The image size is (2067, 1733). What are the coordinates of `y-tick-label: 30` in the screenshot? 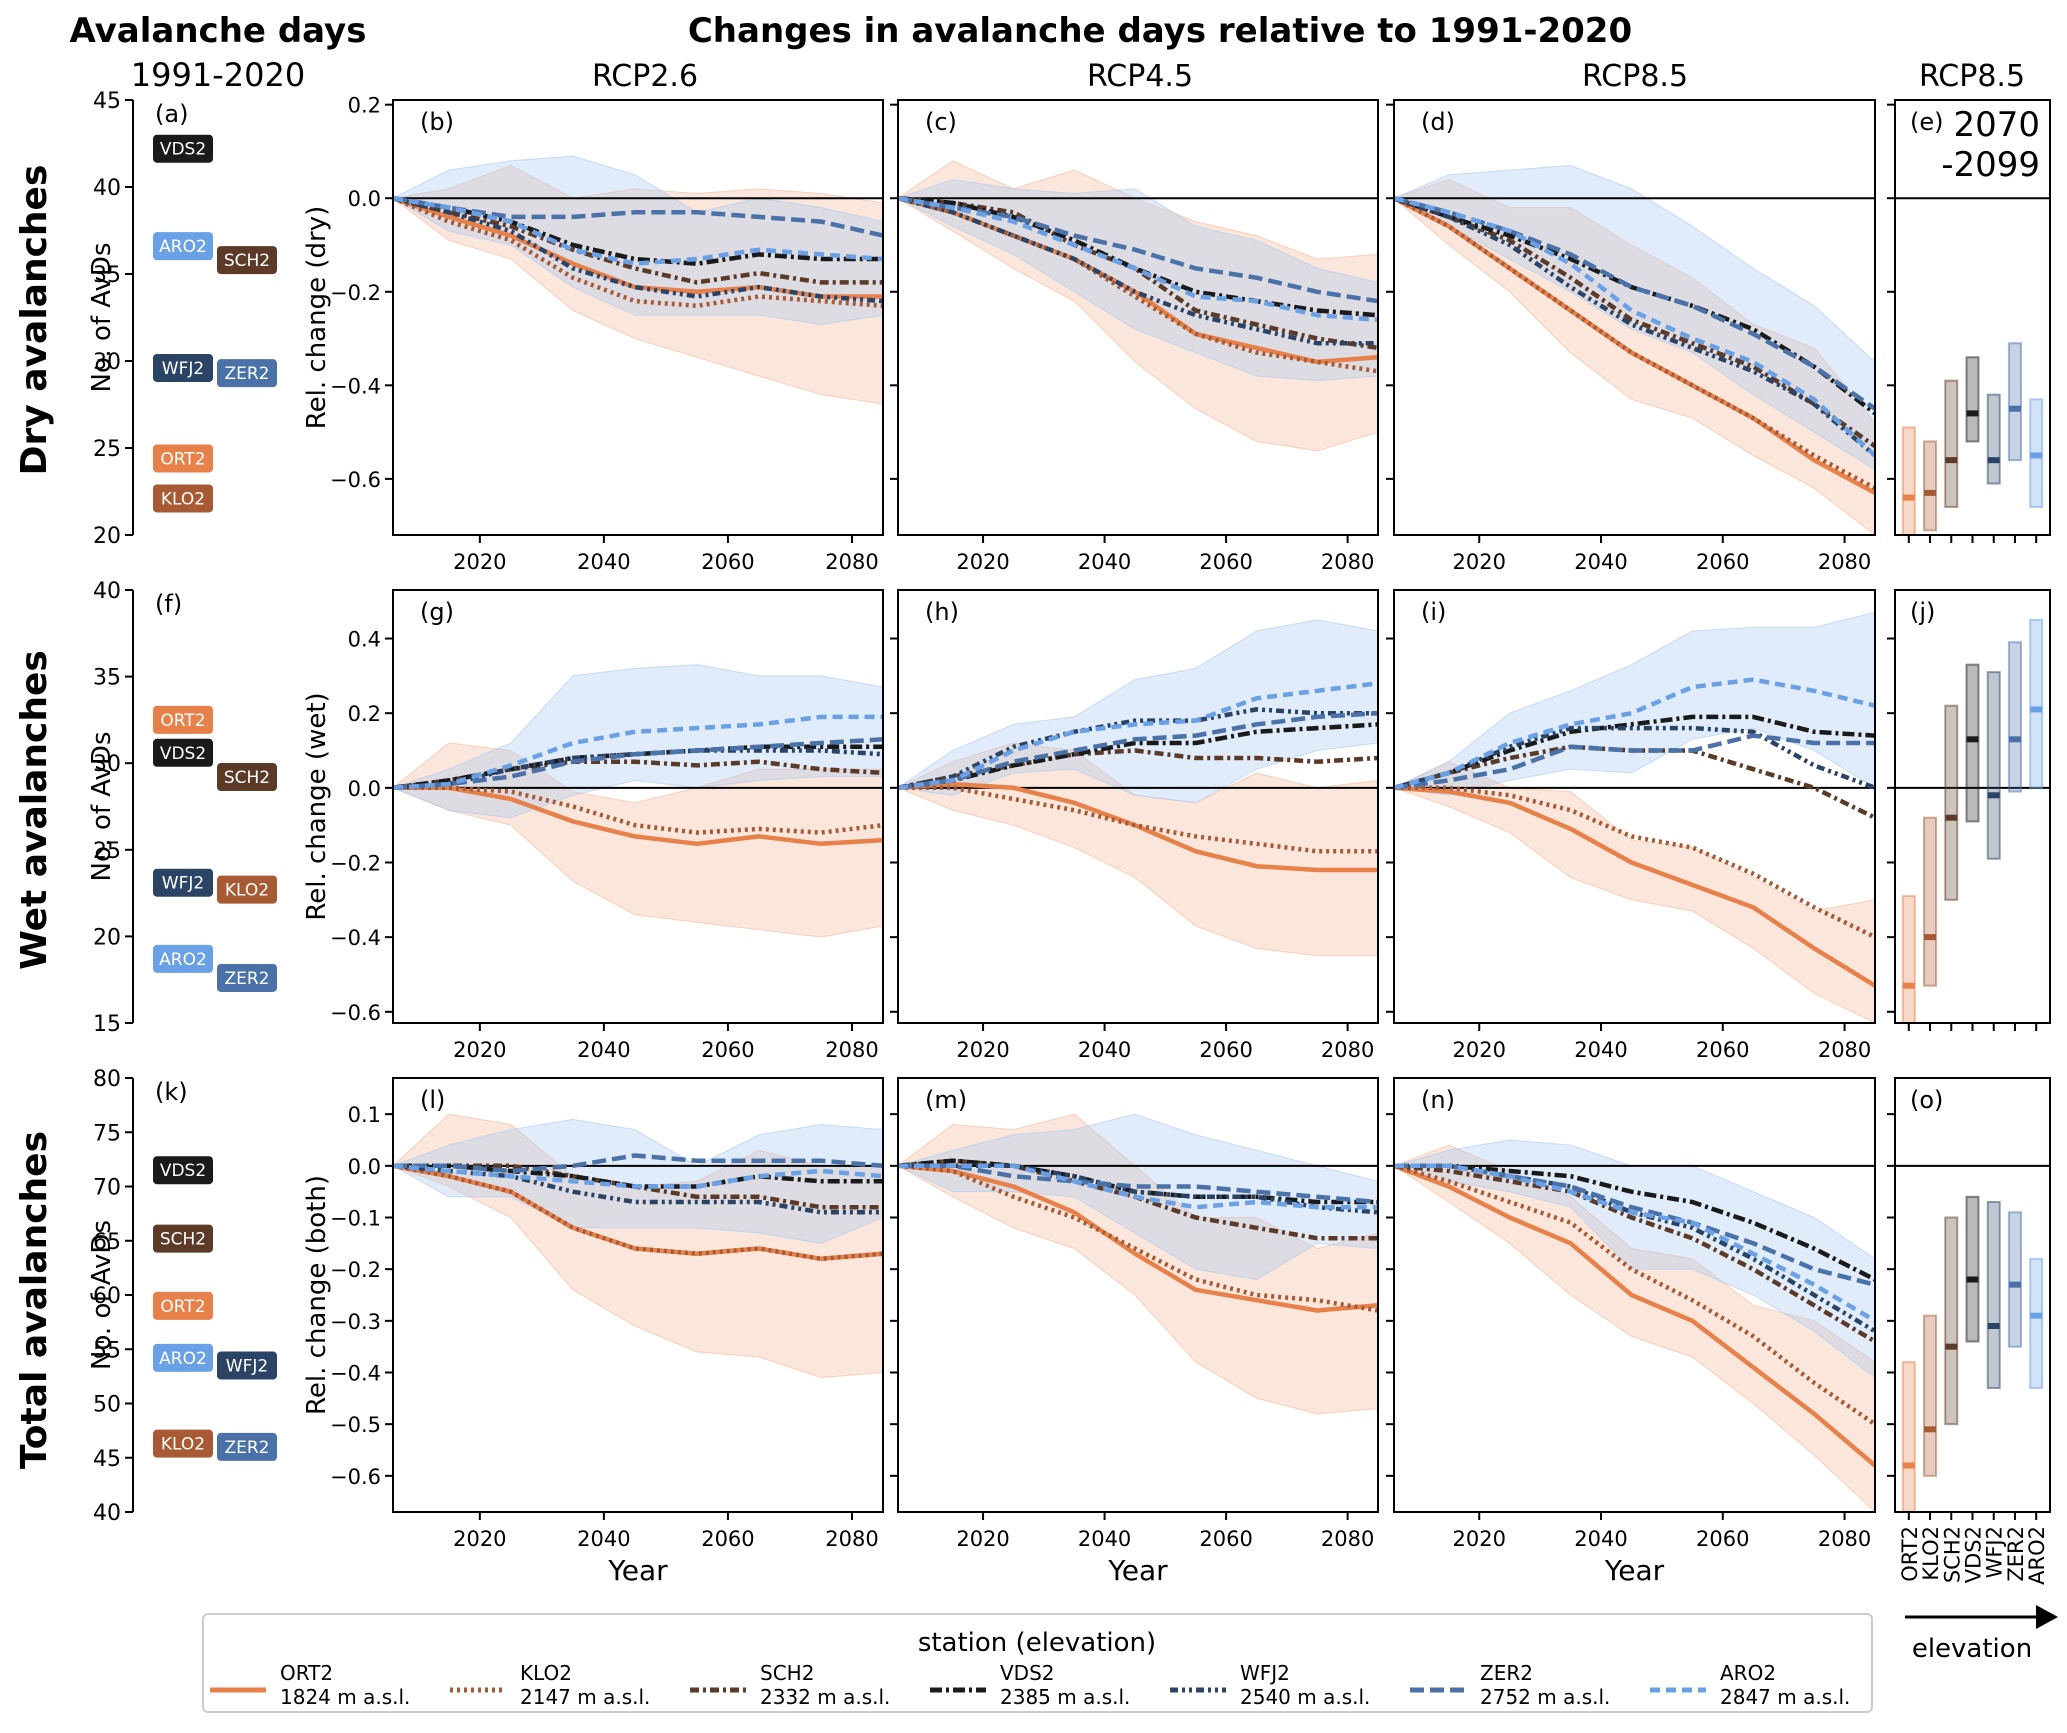 It's located at (107, 764).